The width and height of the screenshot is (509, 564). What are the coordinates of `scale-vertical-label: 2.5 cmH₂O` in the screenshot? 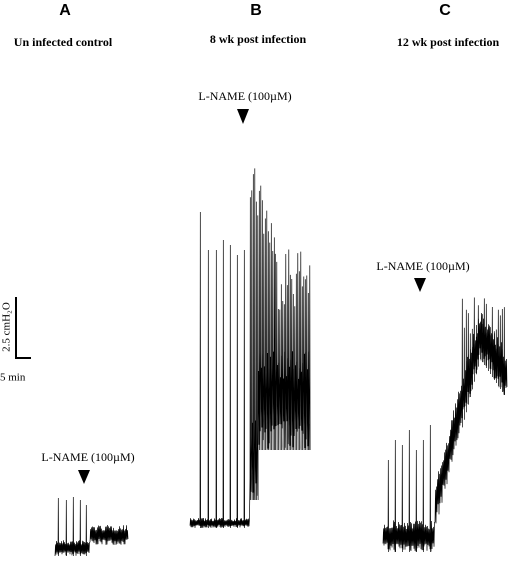 It's located at (7, 327).